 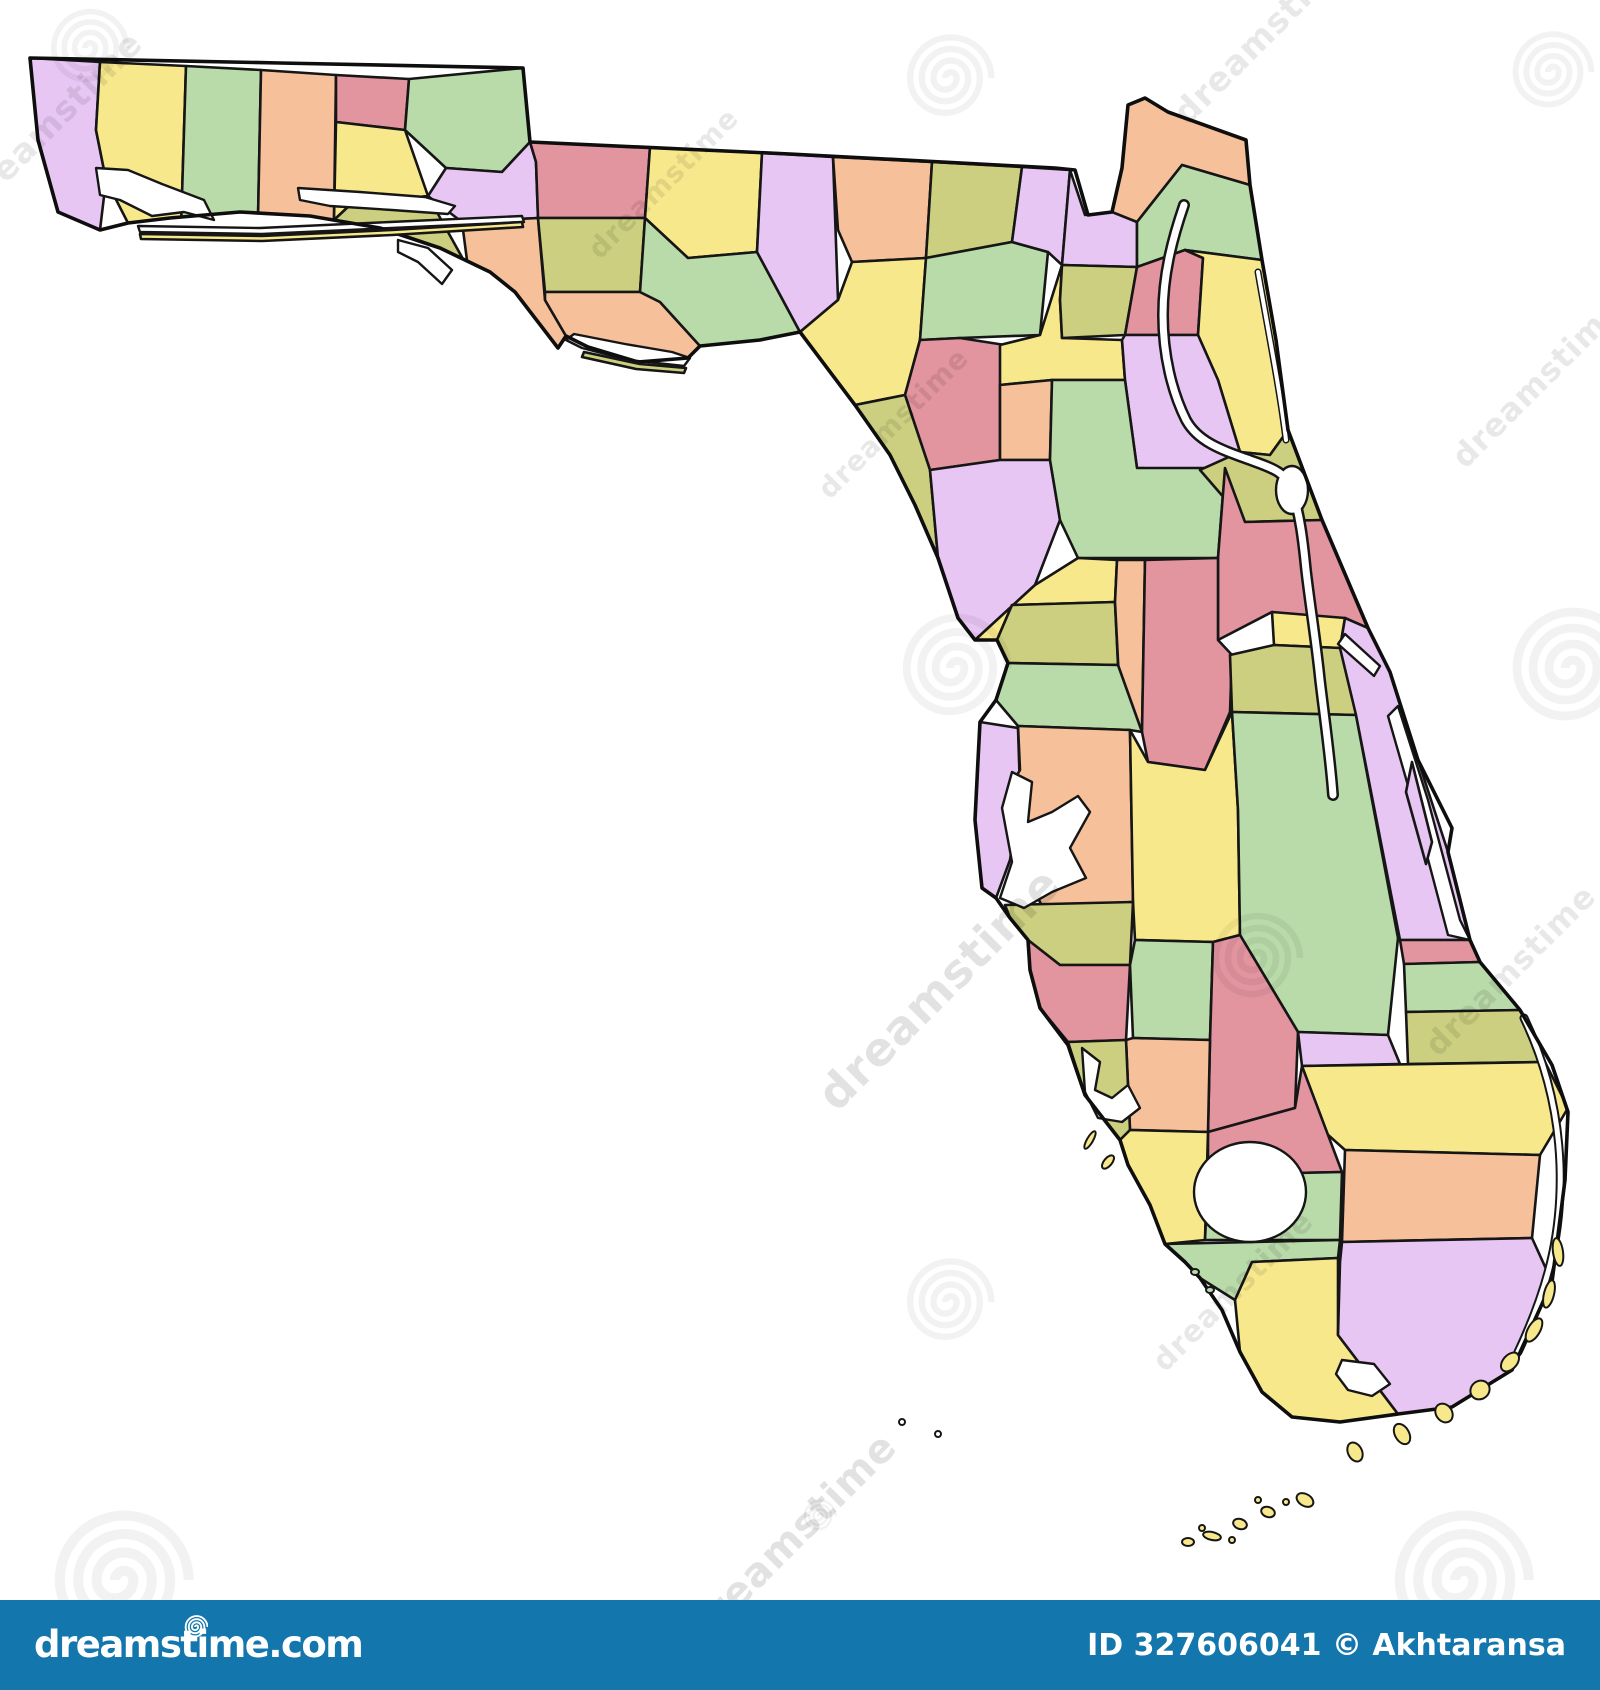 I want to click on whitewater-bay, so click(x=1363, y=1378).